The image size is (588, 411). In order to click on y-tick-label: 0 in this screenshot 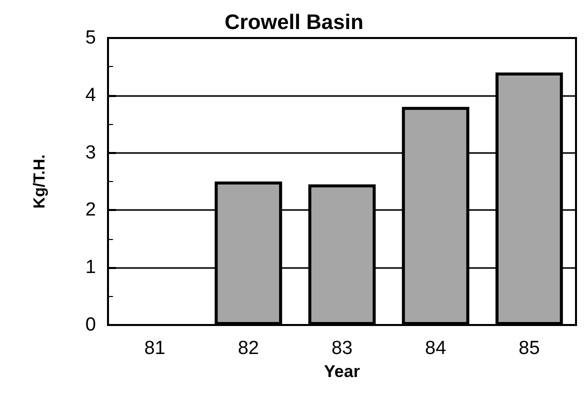, I will do `click(90, 325)`.